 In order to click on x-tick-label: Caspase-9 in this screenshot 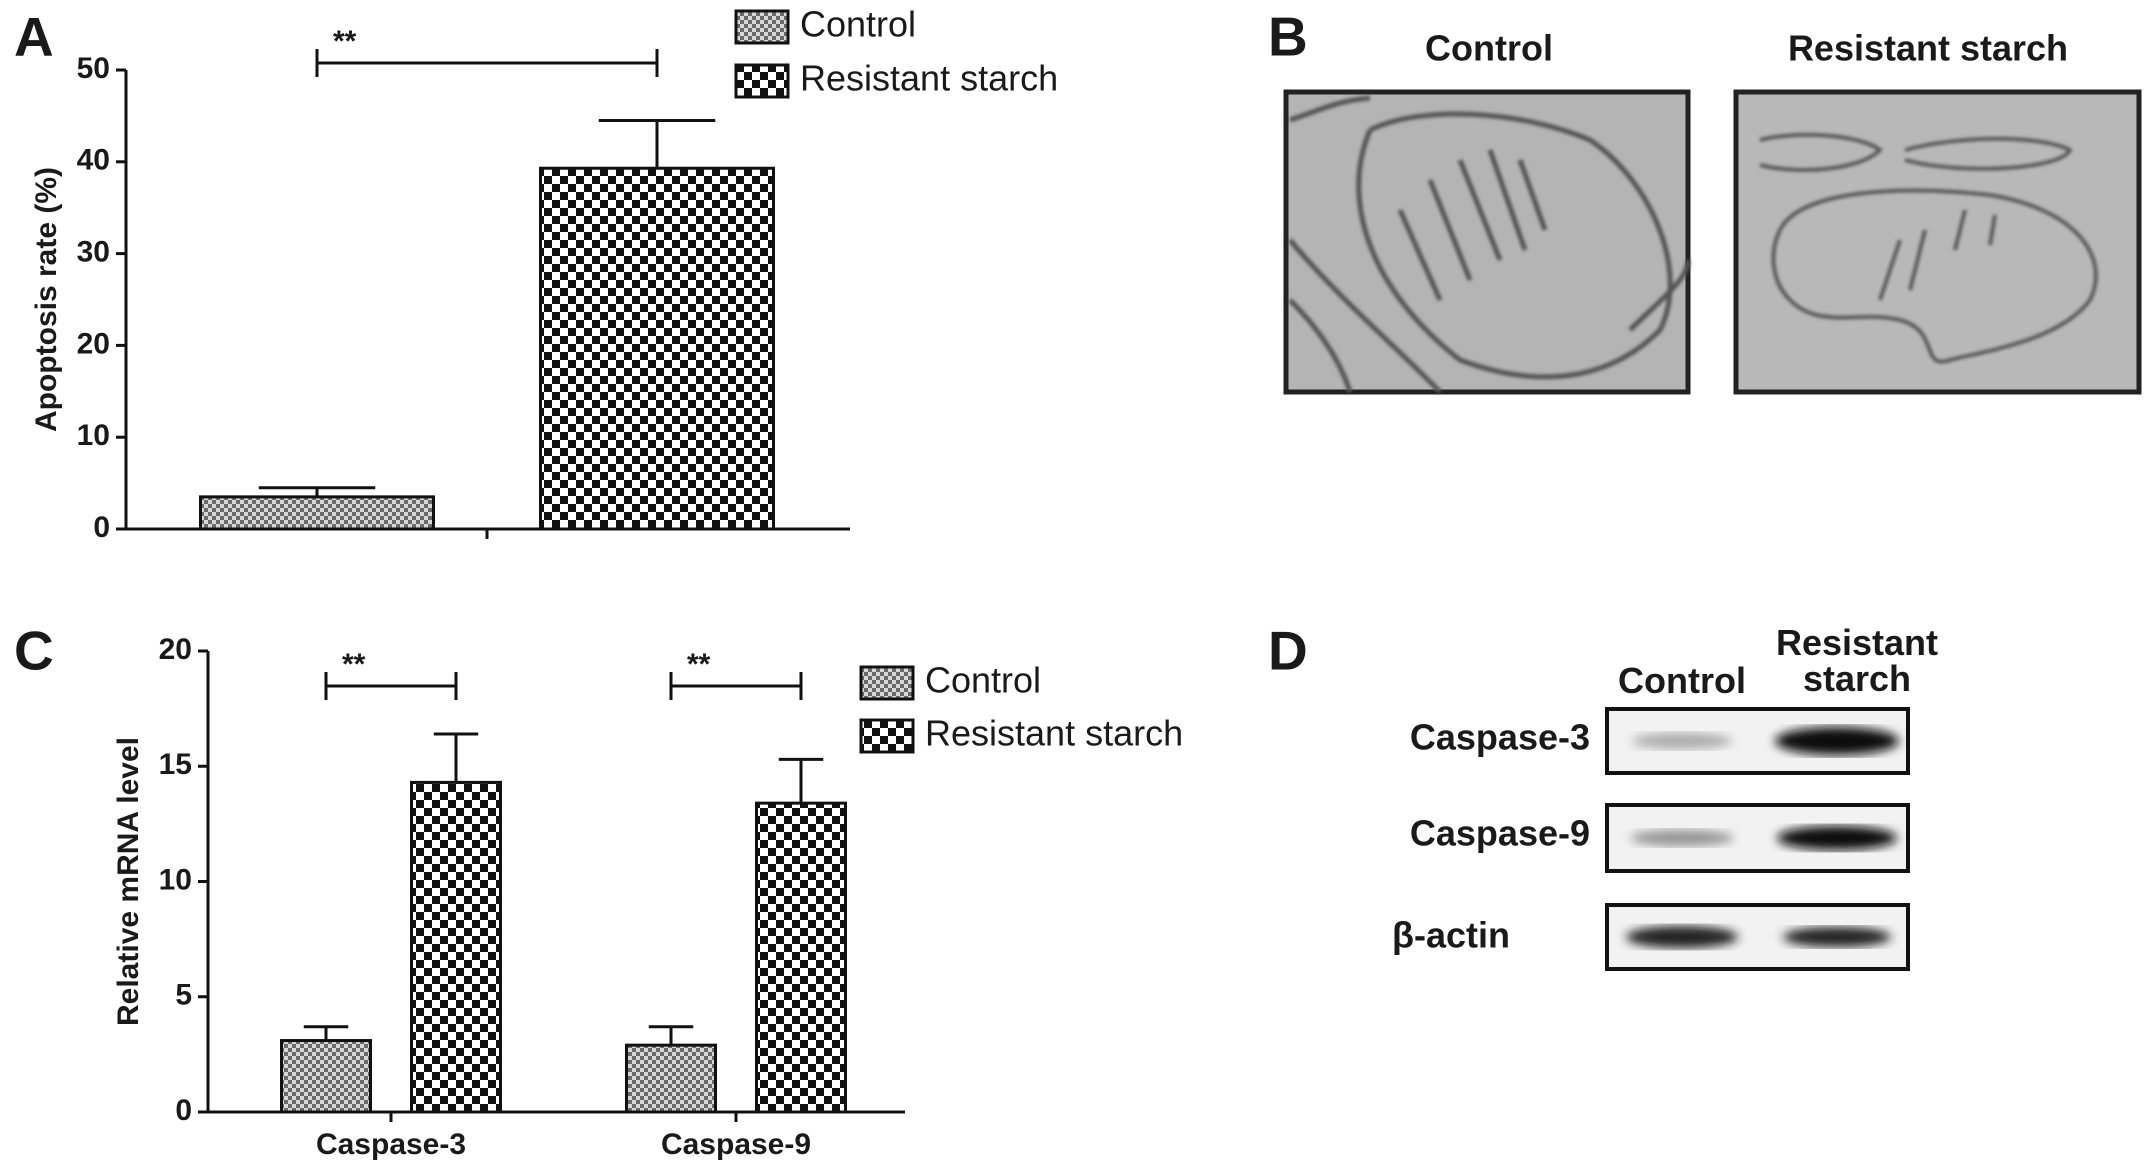, I will do `click(736, 1144)`.